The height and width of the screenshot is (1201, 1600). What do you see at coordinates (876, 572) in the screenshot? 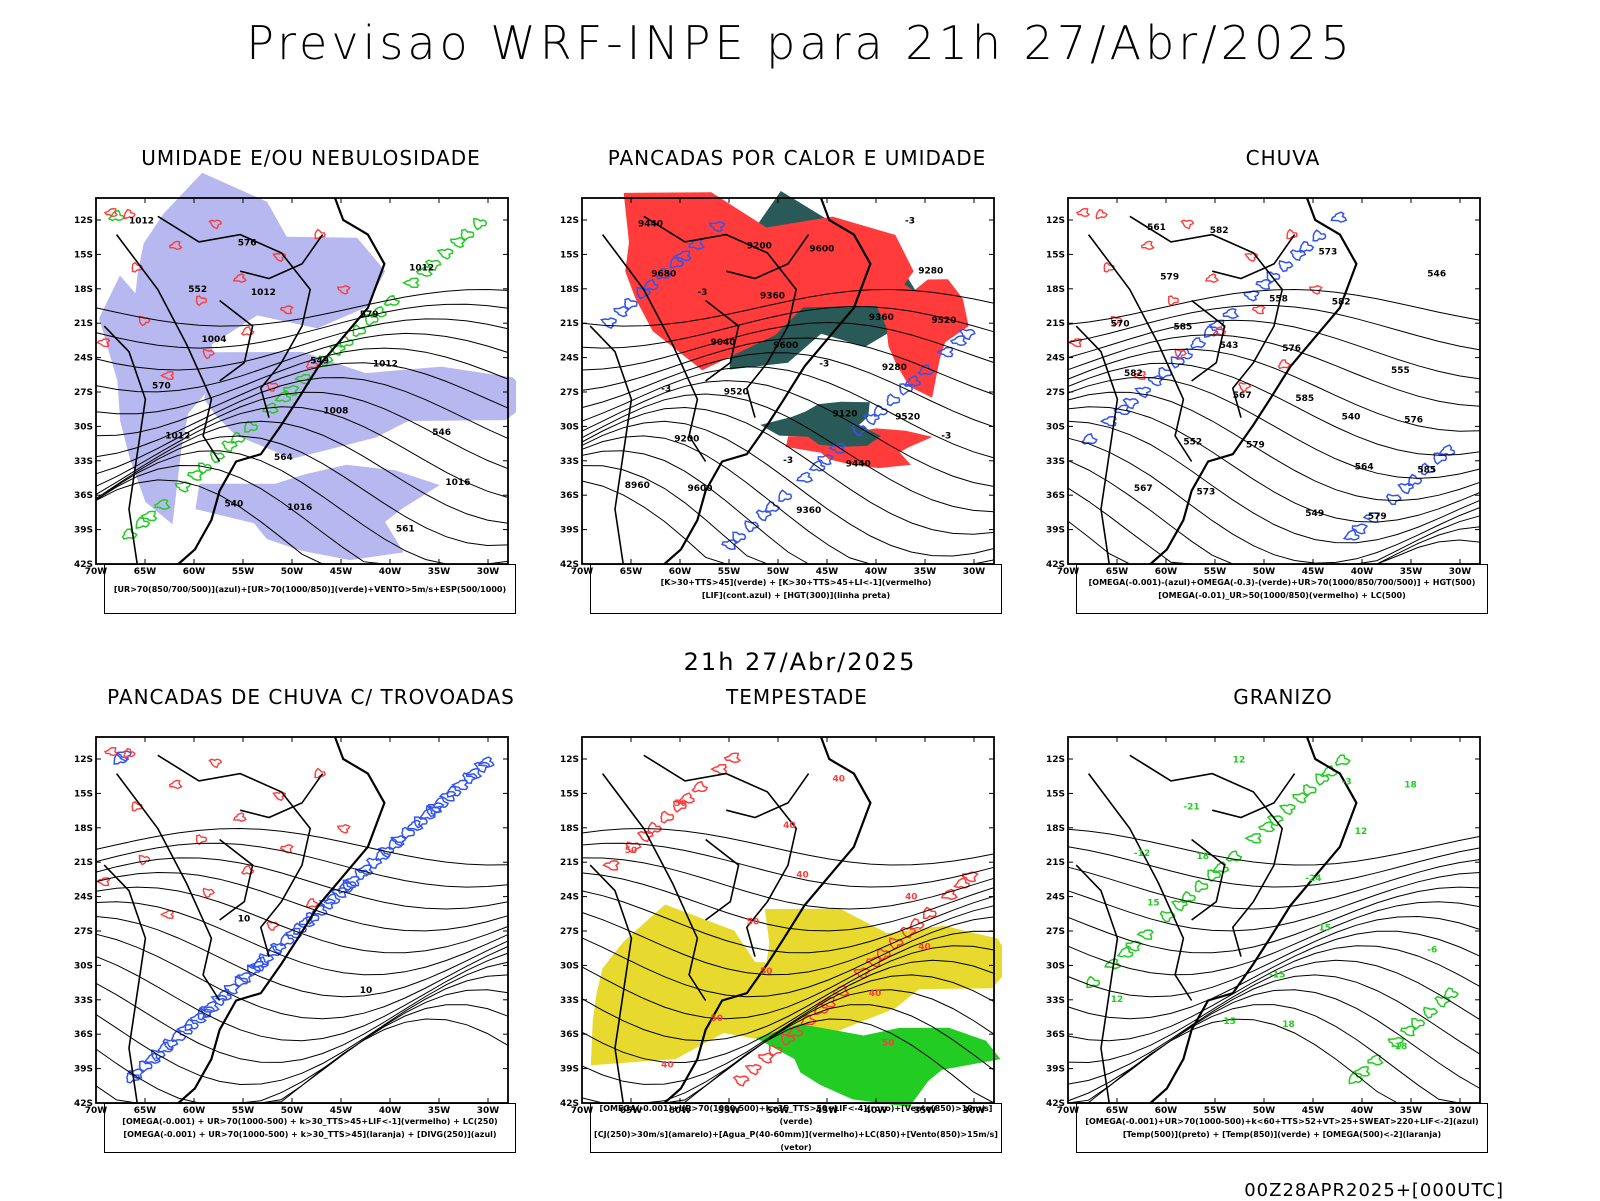
I see `lon-tick-label: 40W` at bounding box center [876, 572].